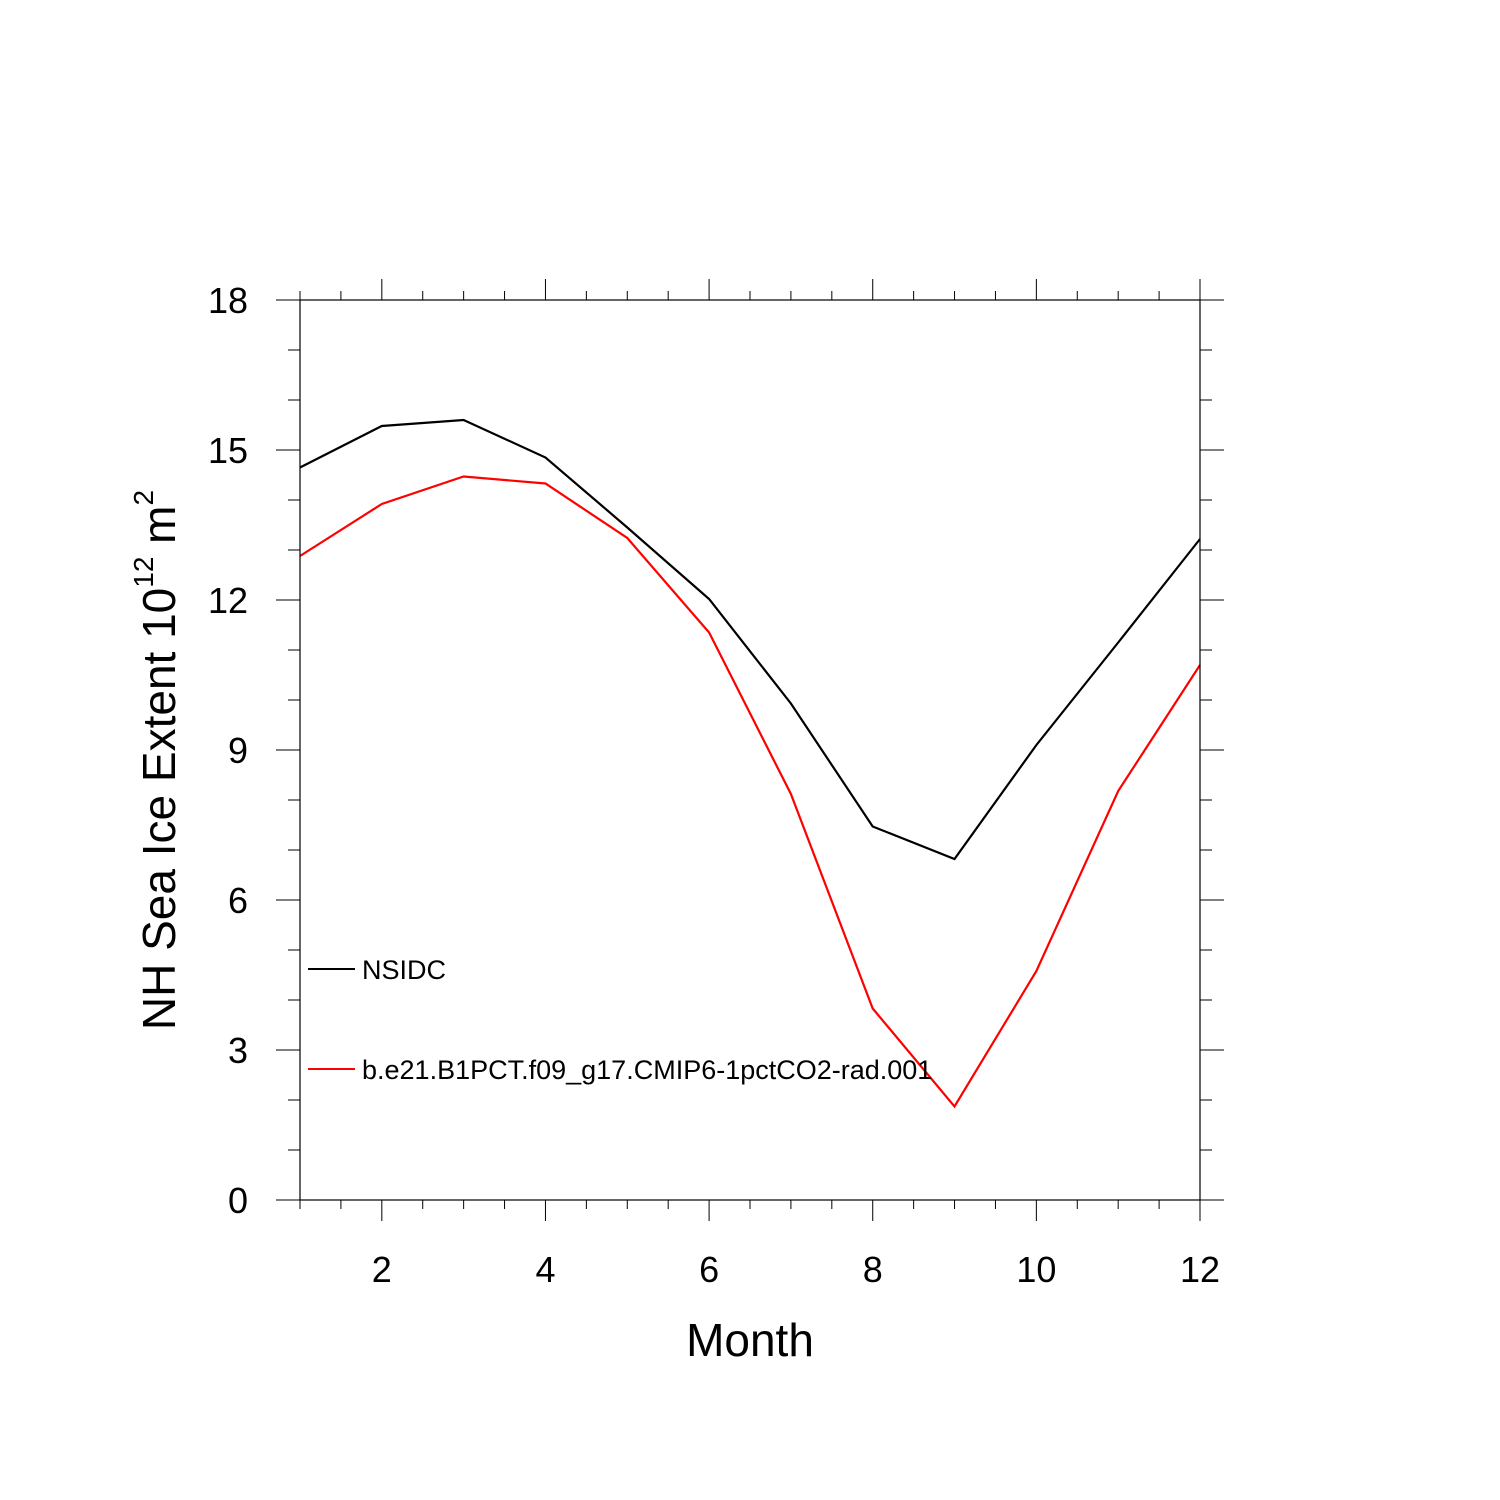 Image resolution: width=1500 pixels, height=1500 pixels. What do you see at coordinates (238, 1050) in the screenshot?
I see `y-tick-label: 3` at bounding box center [238, 1050].